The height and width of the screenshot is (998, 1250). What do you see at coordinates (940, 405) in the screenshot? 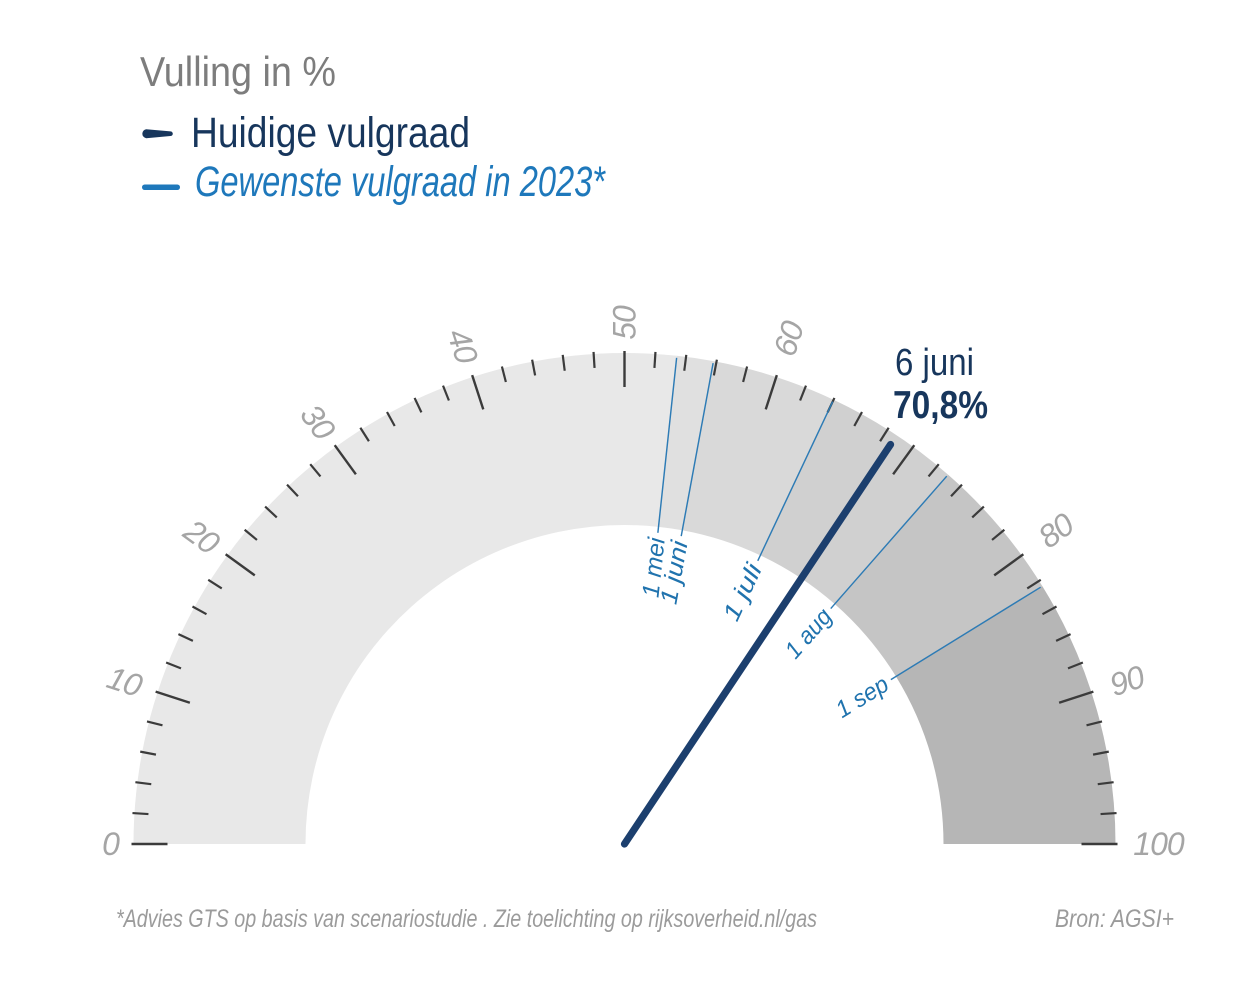
I see `svg-text: 70,8%` at bounding box center [940, 405].